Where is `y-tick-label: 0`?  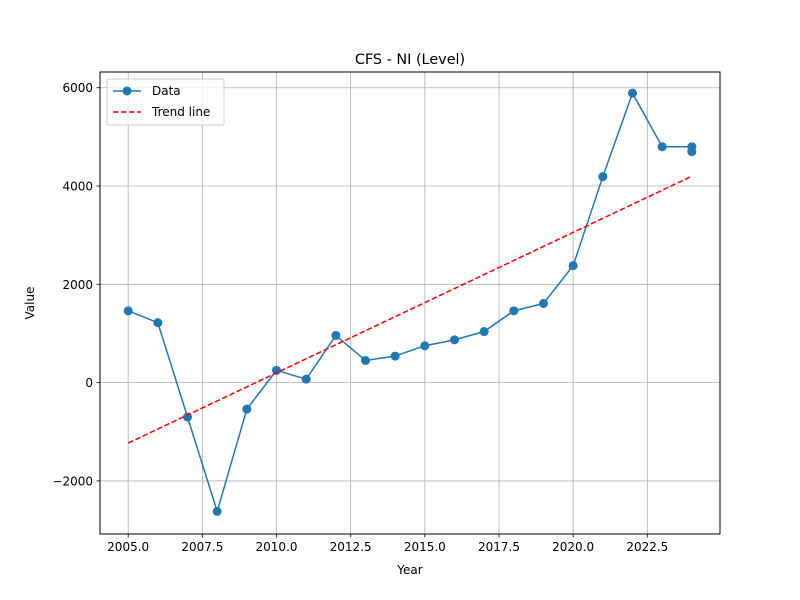 y-tick-label: 0 is located at coordinates (89, 383).